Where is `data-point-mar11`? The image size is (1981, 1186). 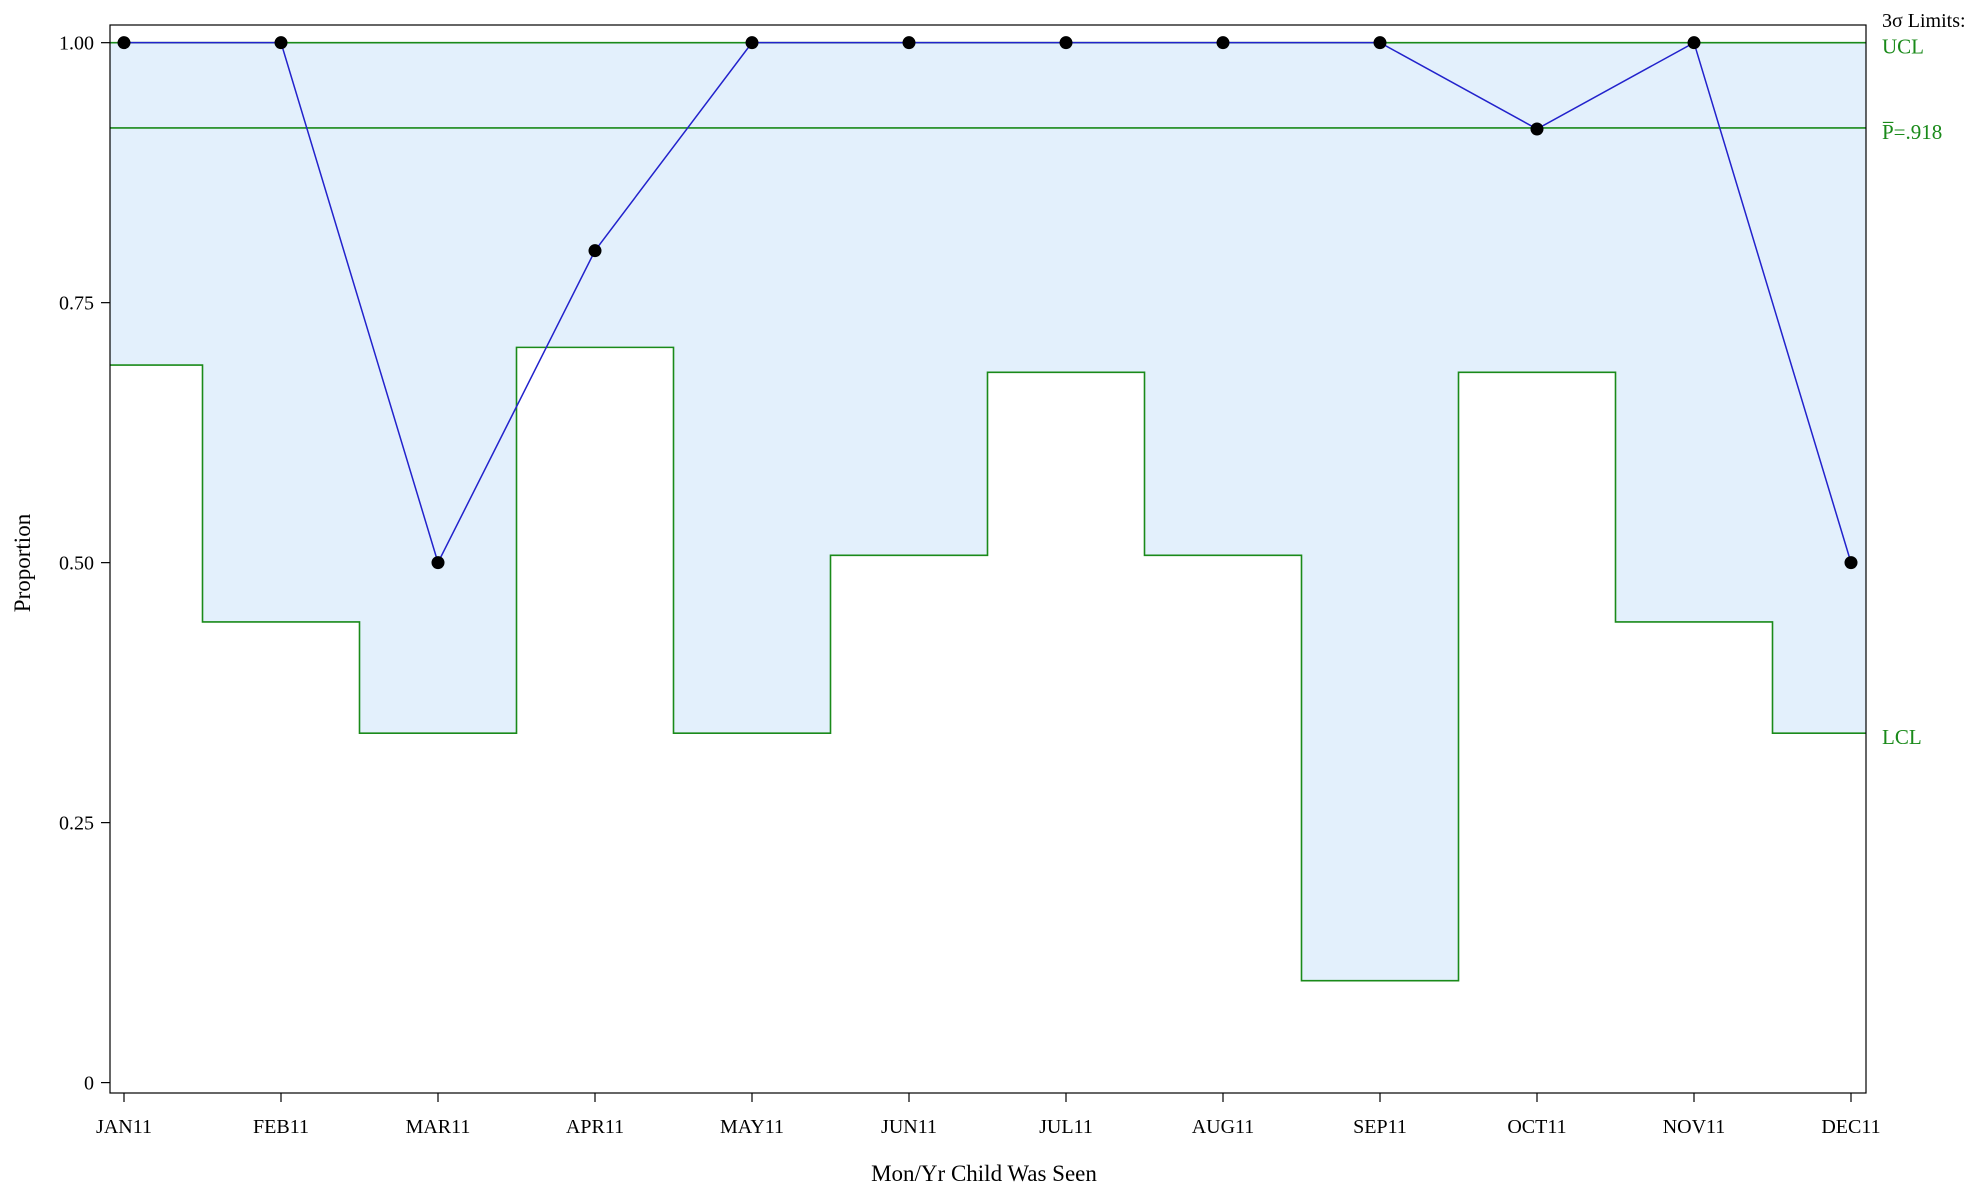 data-point-mar11 is located at coordinates (438, 563).